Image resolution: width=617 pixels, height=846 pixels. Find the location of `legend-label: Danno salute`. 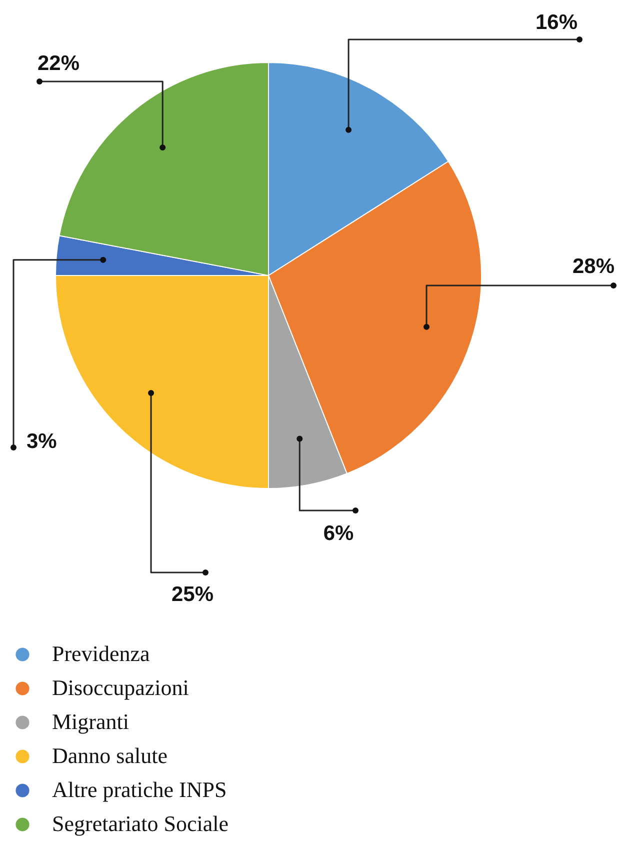

legend-label: Danno salute is located at coordinates (110, 756).